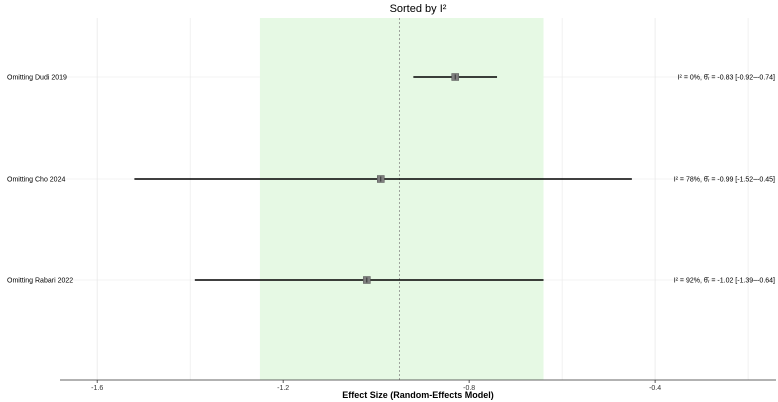 This screenshot has height=402, width=778. Describe the element at coordinates (724, 281) in the screenshot. I see `row-annotation: I² = 92%, θ̂ᵣ = -1.02 [-1.39–-0.64]` at that location.